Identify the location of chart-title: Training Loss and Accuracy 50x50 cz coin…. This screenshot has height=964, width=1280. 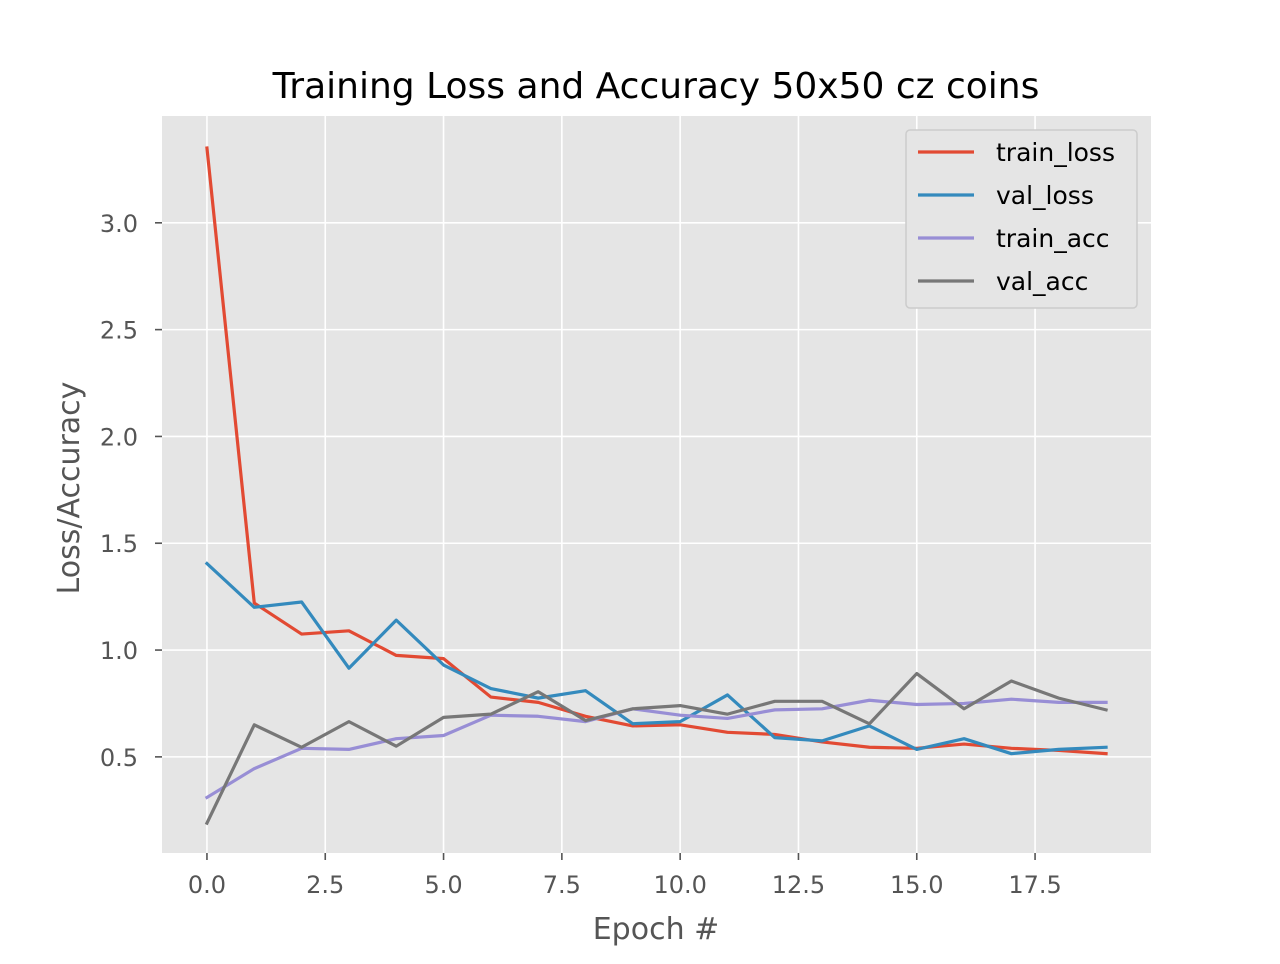
(656, 86).